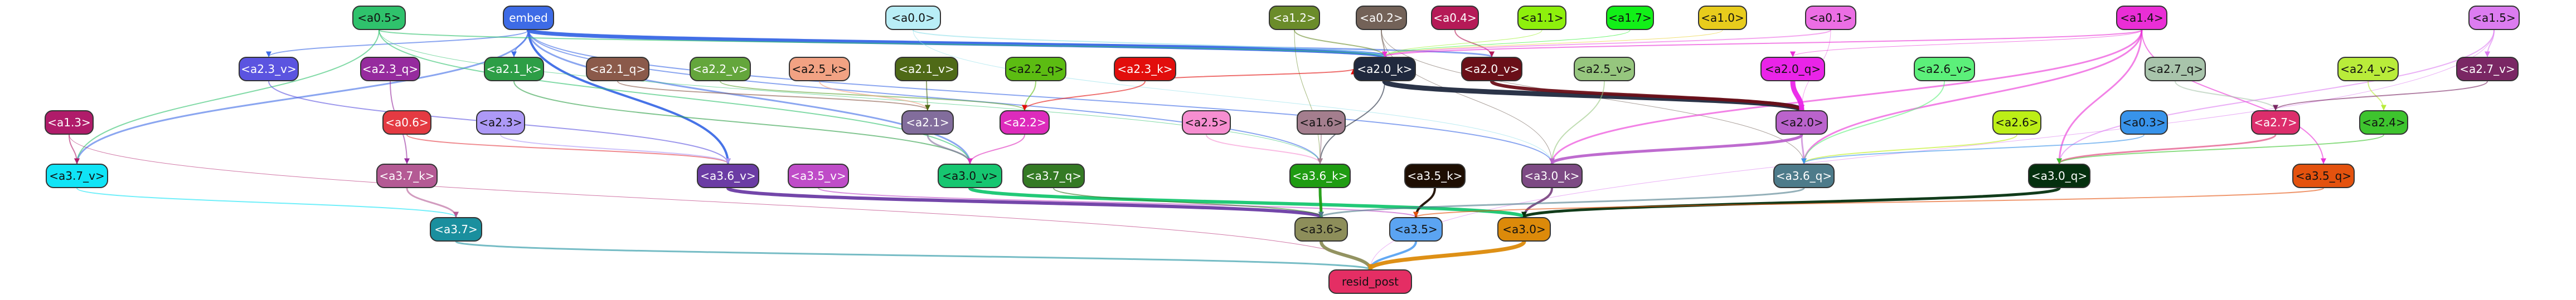 This screenshot has width=2576, height=300. Describe the element at coordinates (379, 18) in the screenshot. I see `node-a0-5: <a0.5>` at that location.